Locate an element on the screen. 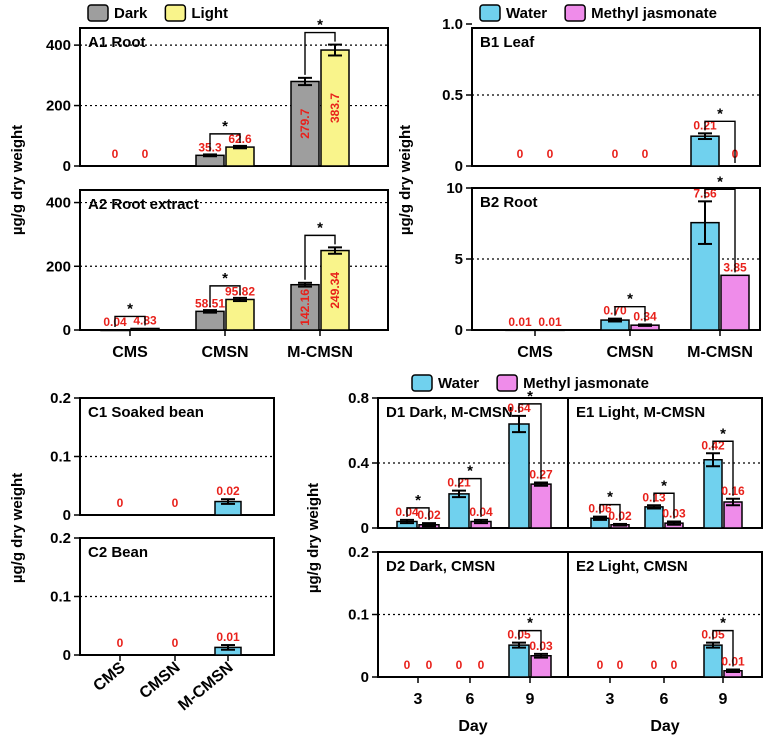 The height and width of the screenshot is (739, 765). category-label-B2-0: CMS is located at coordinates (535, 352).